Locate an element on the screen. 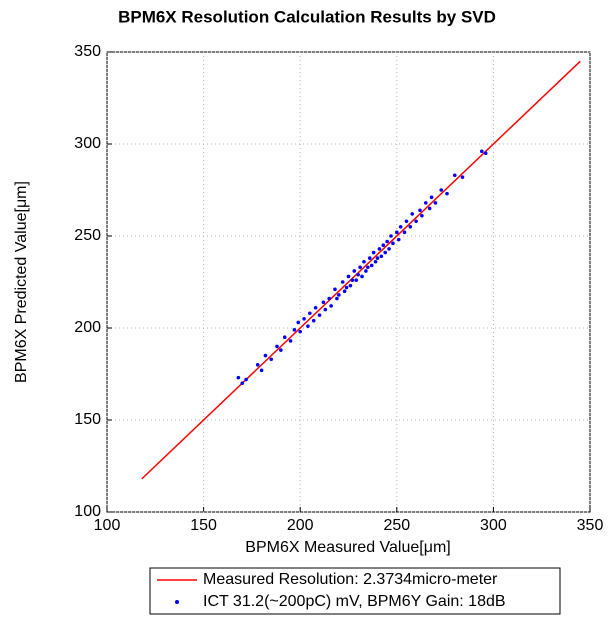 The height and width of the screenshot is (625, 614). y-tick-label: 350 is located at coordinates (87, 51).